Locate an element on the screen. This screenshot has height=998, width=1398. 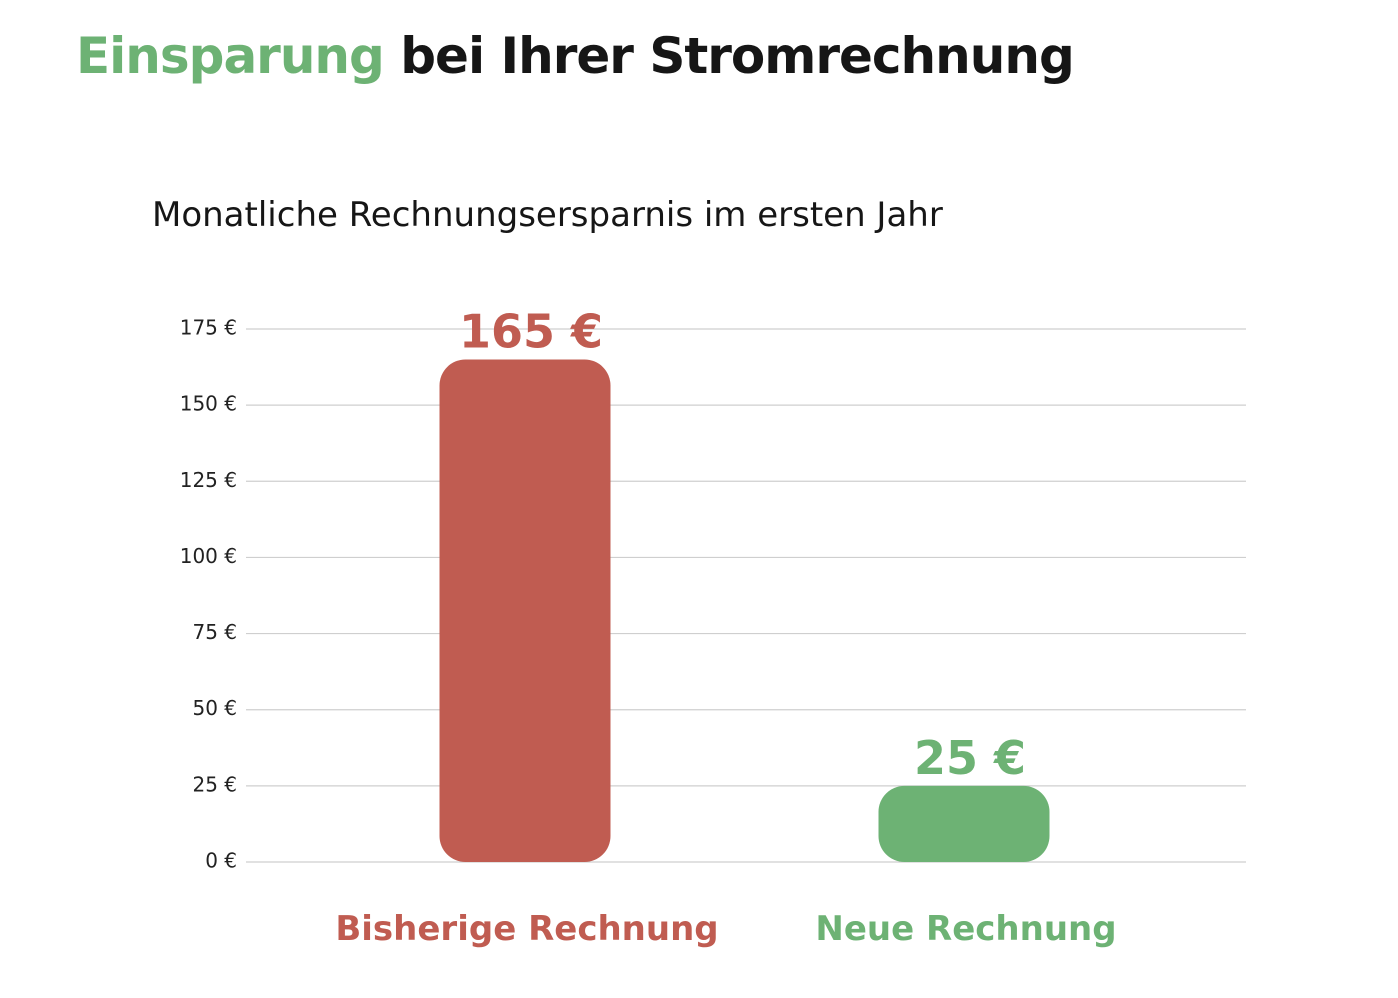
y-tick-label: 100 € is located at coordinates (208, 556).